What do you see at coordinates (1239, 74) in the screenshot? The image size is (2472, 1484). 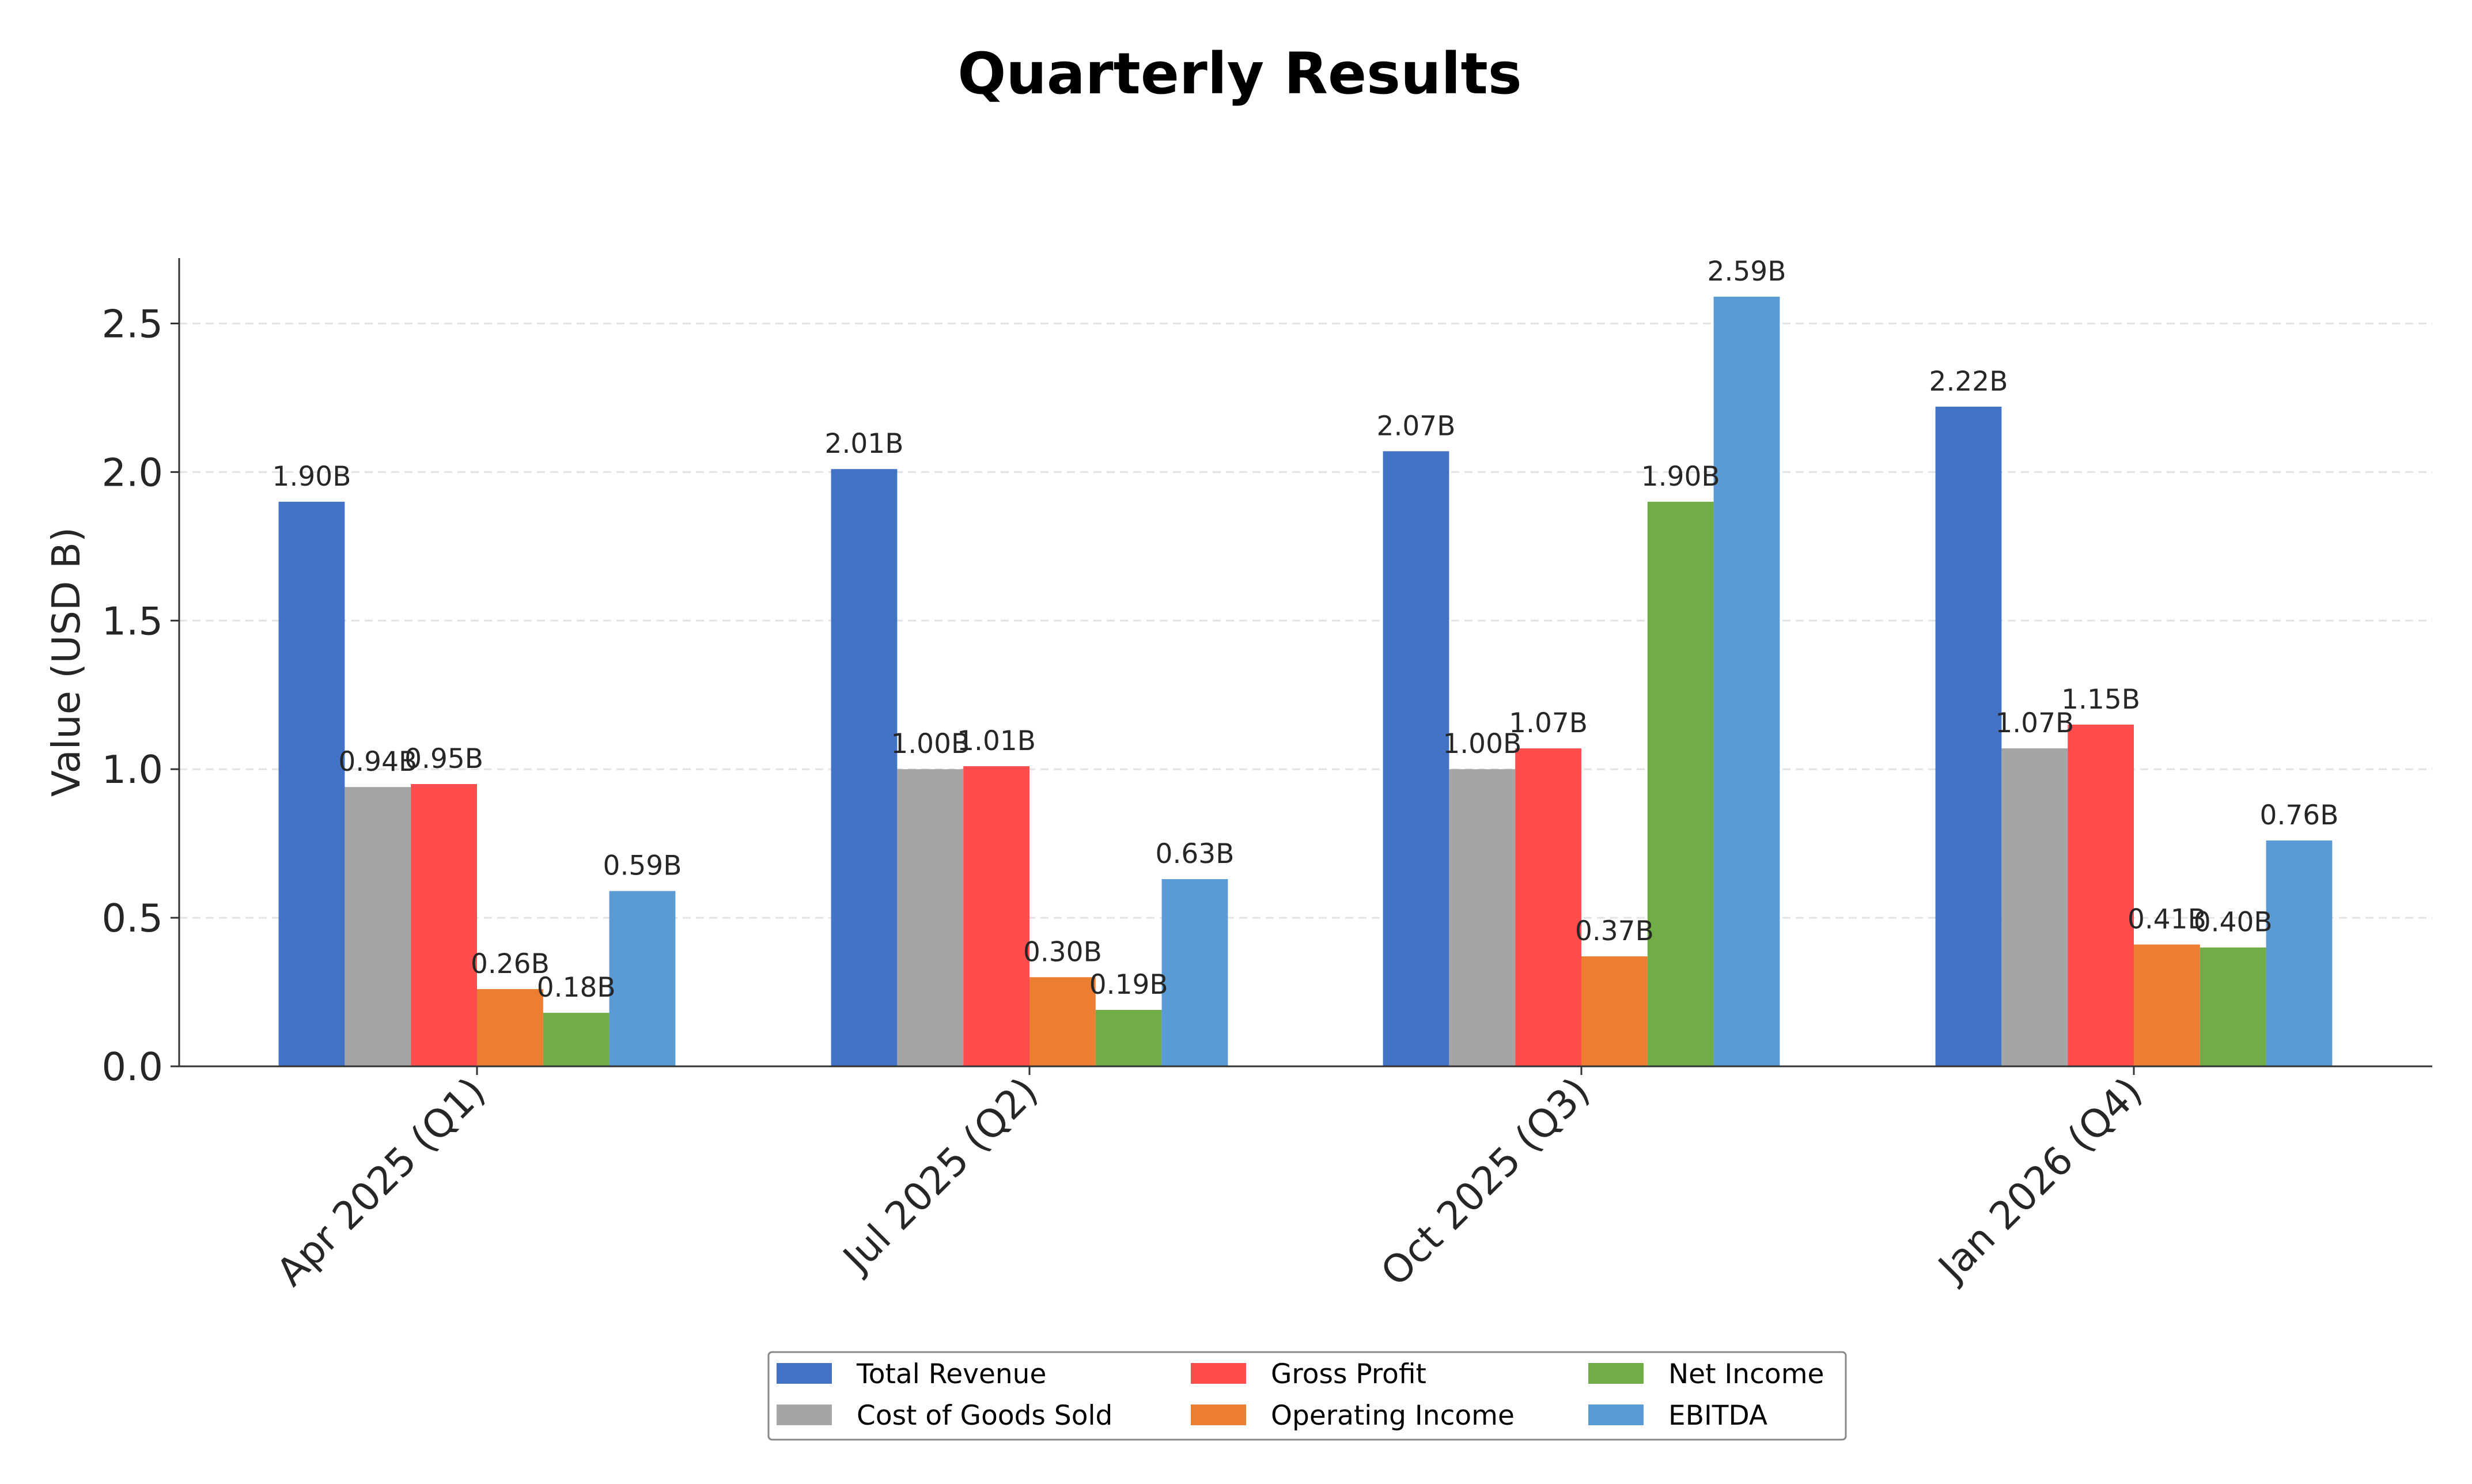 I see `chart-title: Quarterly Results` at bounding box center [1239, 74].